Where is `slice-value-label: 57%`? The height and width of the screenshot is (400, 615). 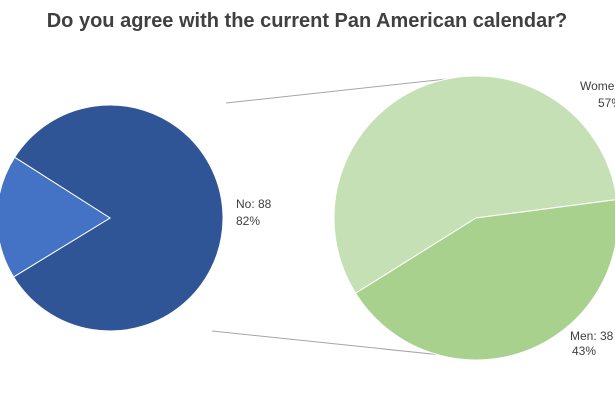 slice-value-label: 57% is located at coordinates (606, 103).